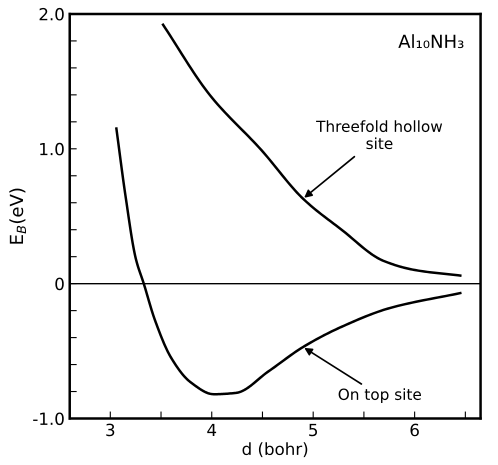 This screenshot has height=465, width=498. What do you see at coordinates (211, 430) in the screenshot?
I see `x-tick-label: 4` at bounding box center [211, 430].